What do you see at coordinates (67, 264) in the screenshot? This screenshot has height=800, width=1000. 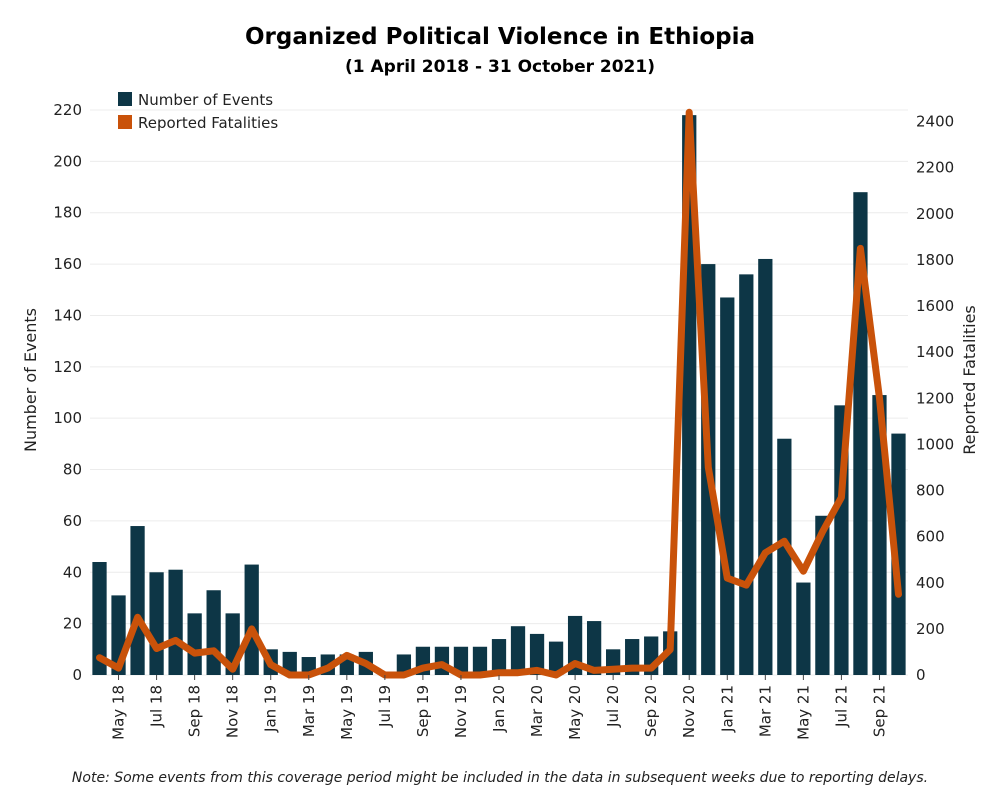 I see `y-tick-label-left: 160` at bounding box center [67, 264].